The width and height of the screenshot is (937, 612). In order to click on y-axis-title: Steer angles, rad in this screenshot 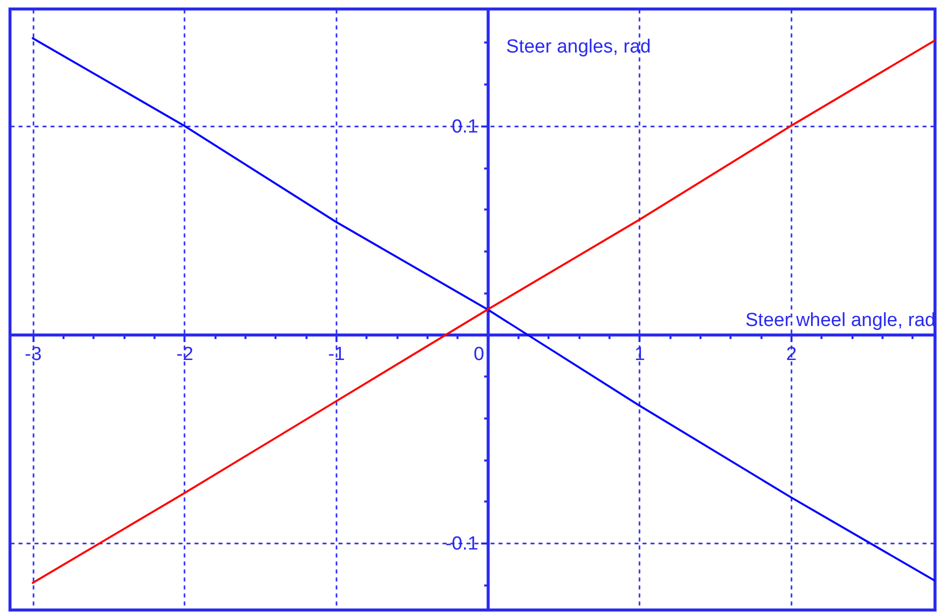, I will do `click(578, 47)`.